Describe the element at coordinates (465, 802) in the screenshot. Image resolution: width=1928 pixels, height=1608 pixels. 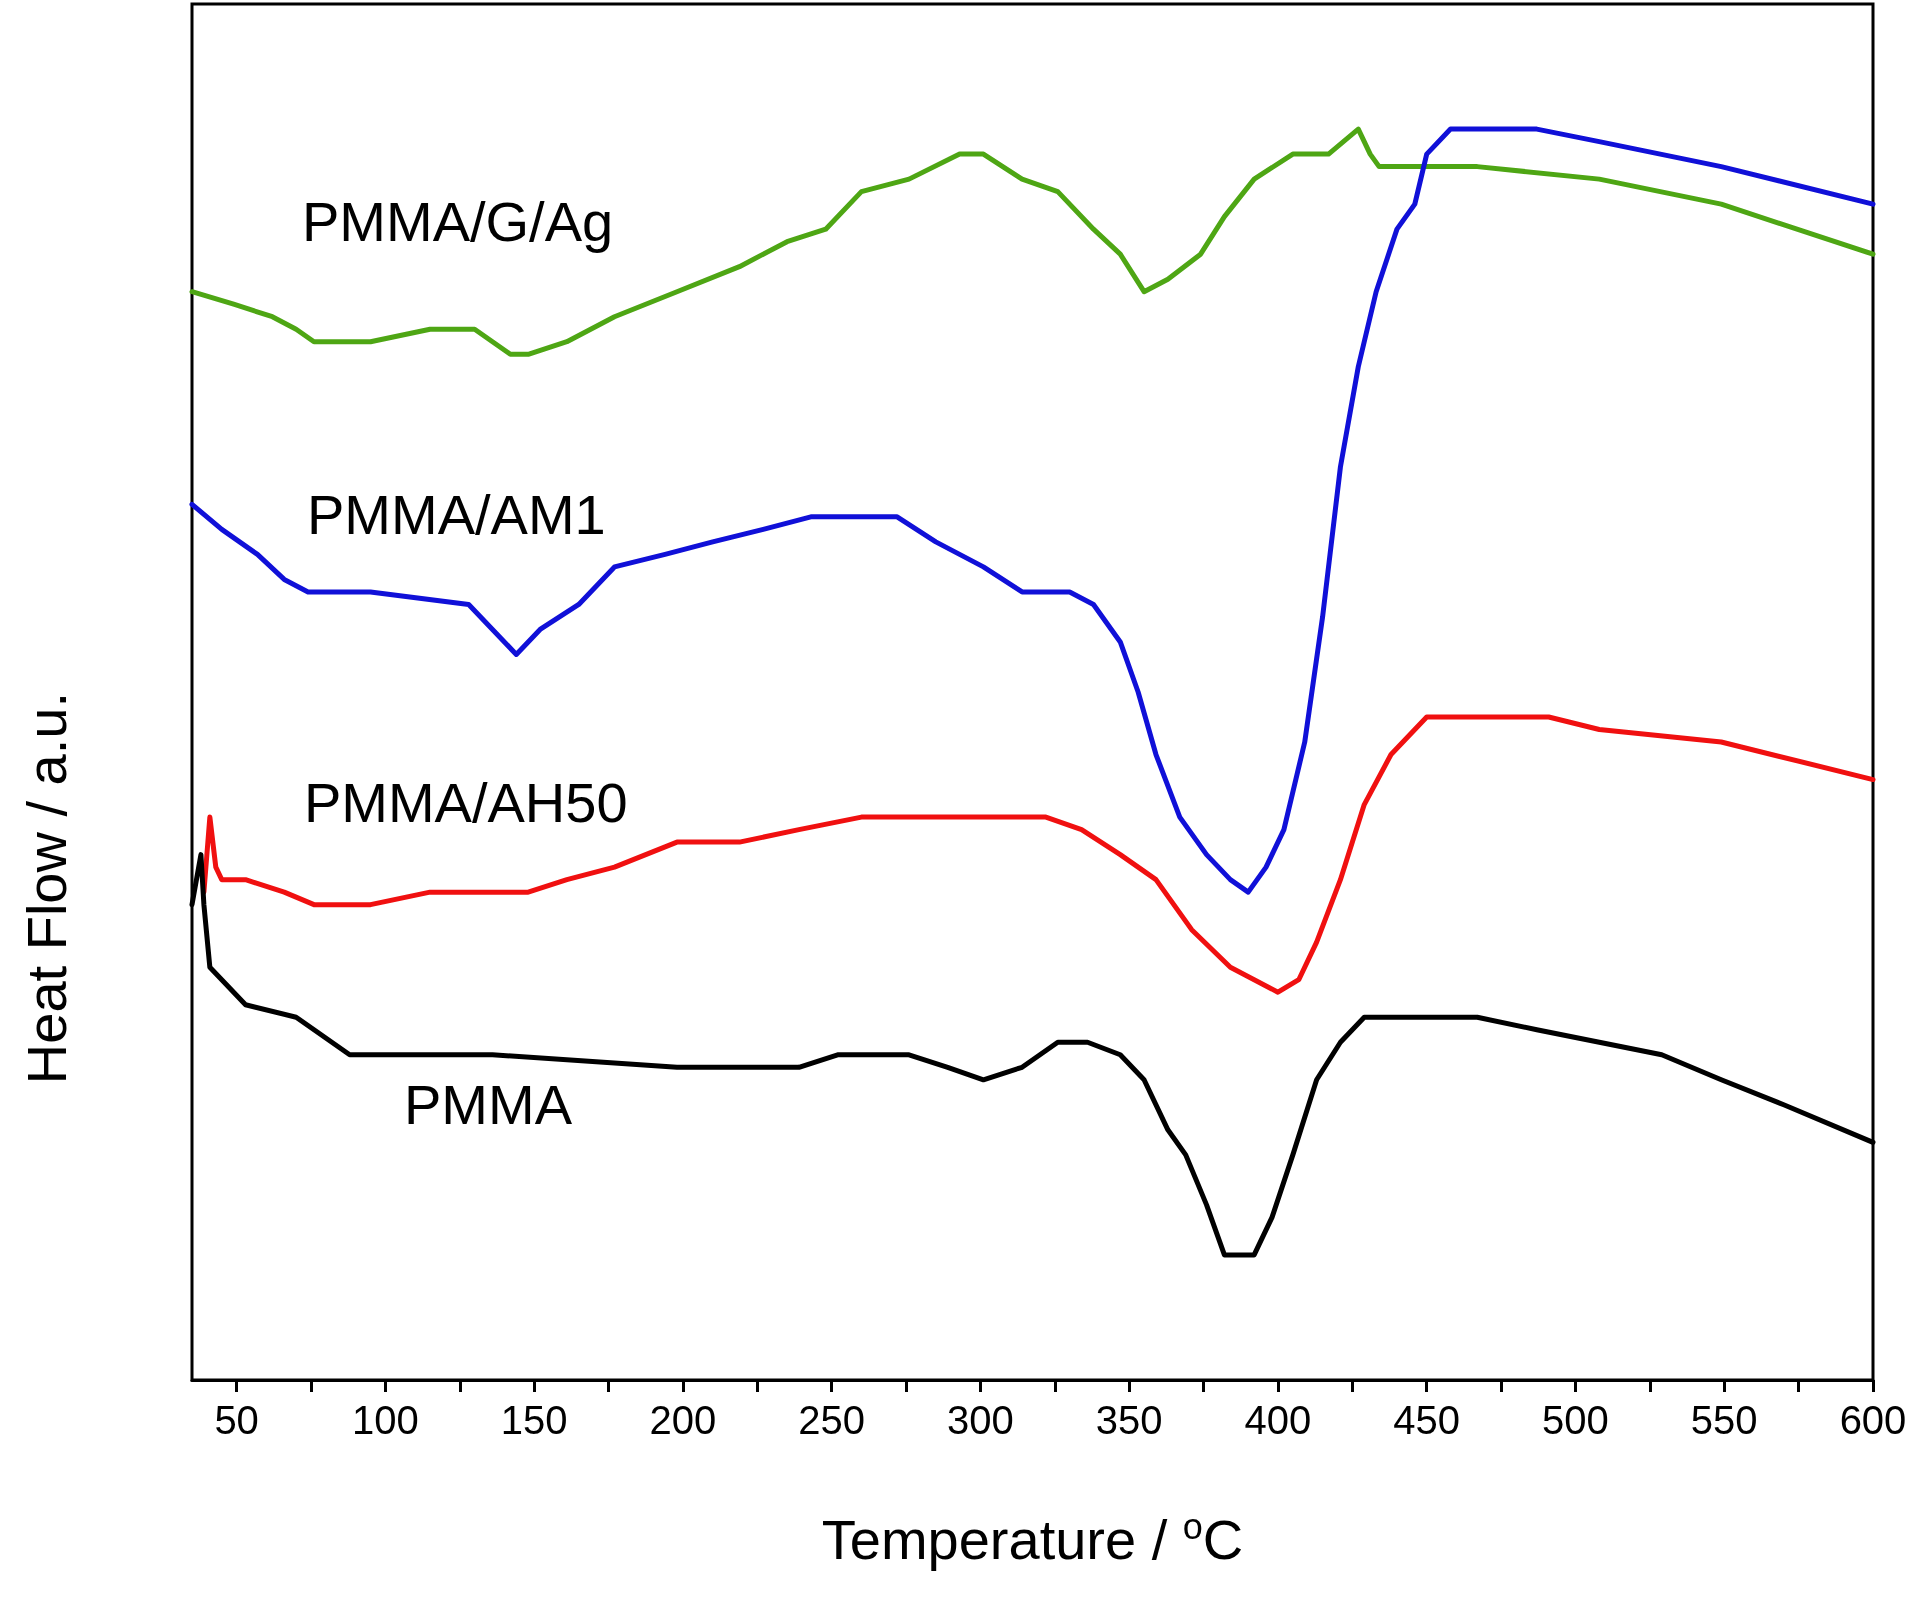
I see `series-label: PMMA/AH50` at that location.